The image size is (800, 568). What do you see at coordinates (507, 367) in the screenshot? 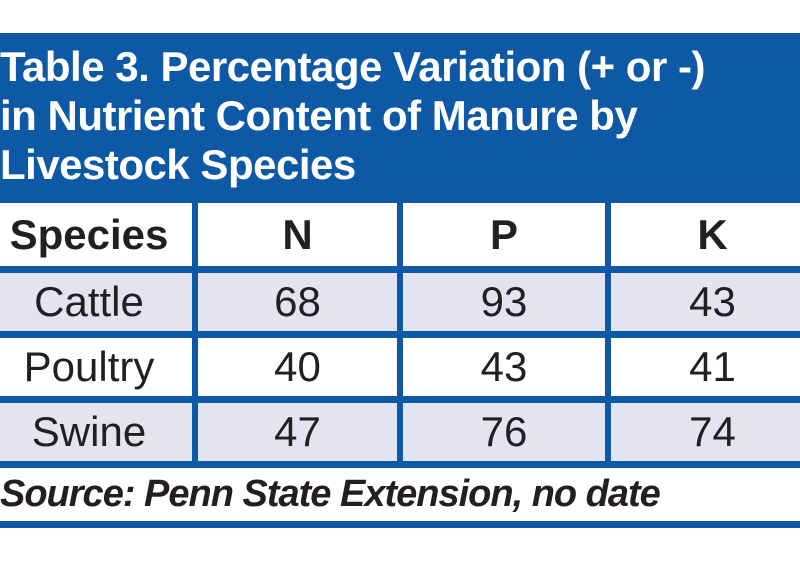
I see `cell-p: 43` at bounding box center [507, 367].